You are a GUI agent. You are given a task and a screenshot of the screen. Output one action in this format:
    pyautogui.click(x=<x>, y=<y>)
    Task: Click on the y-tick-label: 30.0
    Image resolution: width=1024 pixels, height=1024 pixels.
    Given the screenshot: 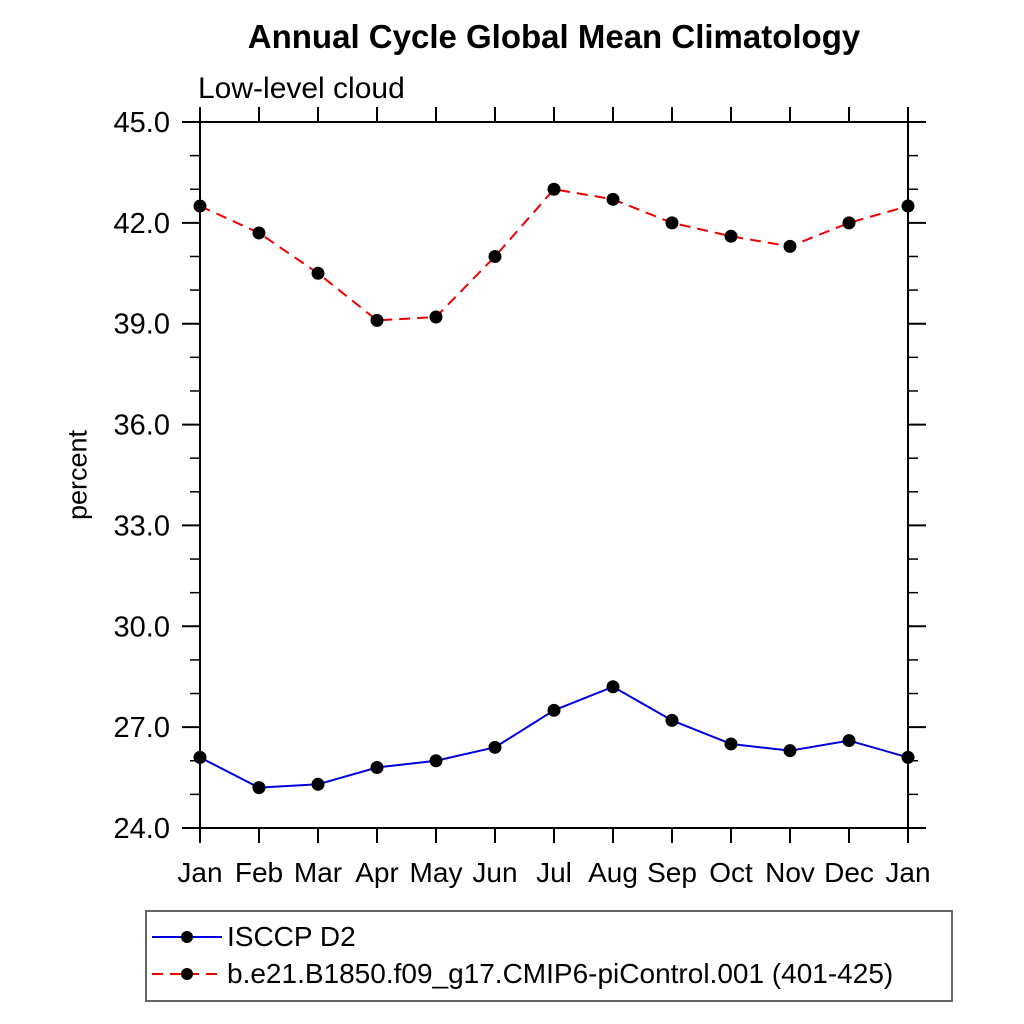 What is the action you would take?
    pyautogui.click(x=142, y=627)
    